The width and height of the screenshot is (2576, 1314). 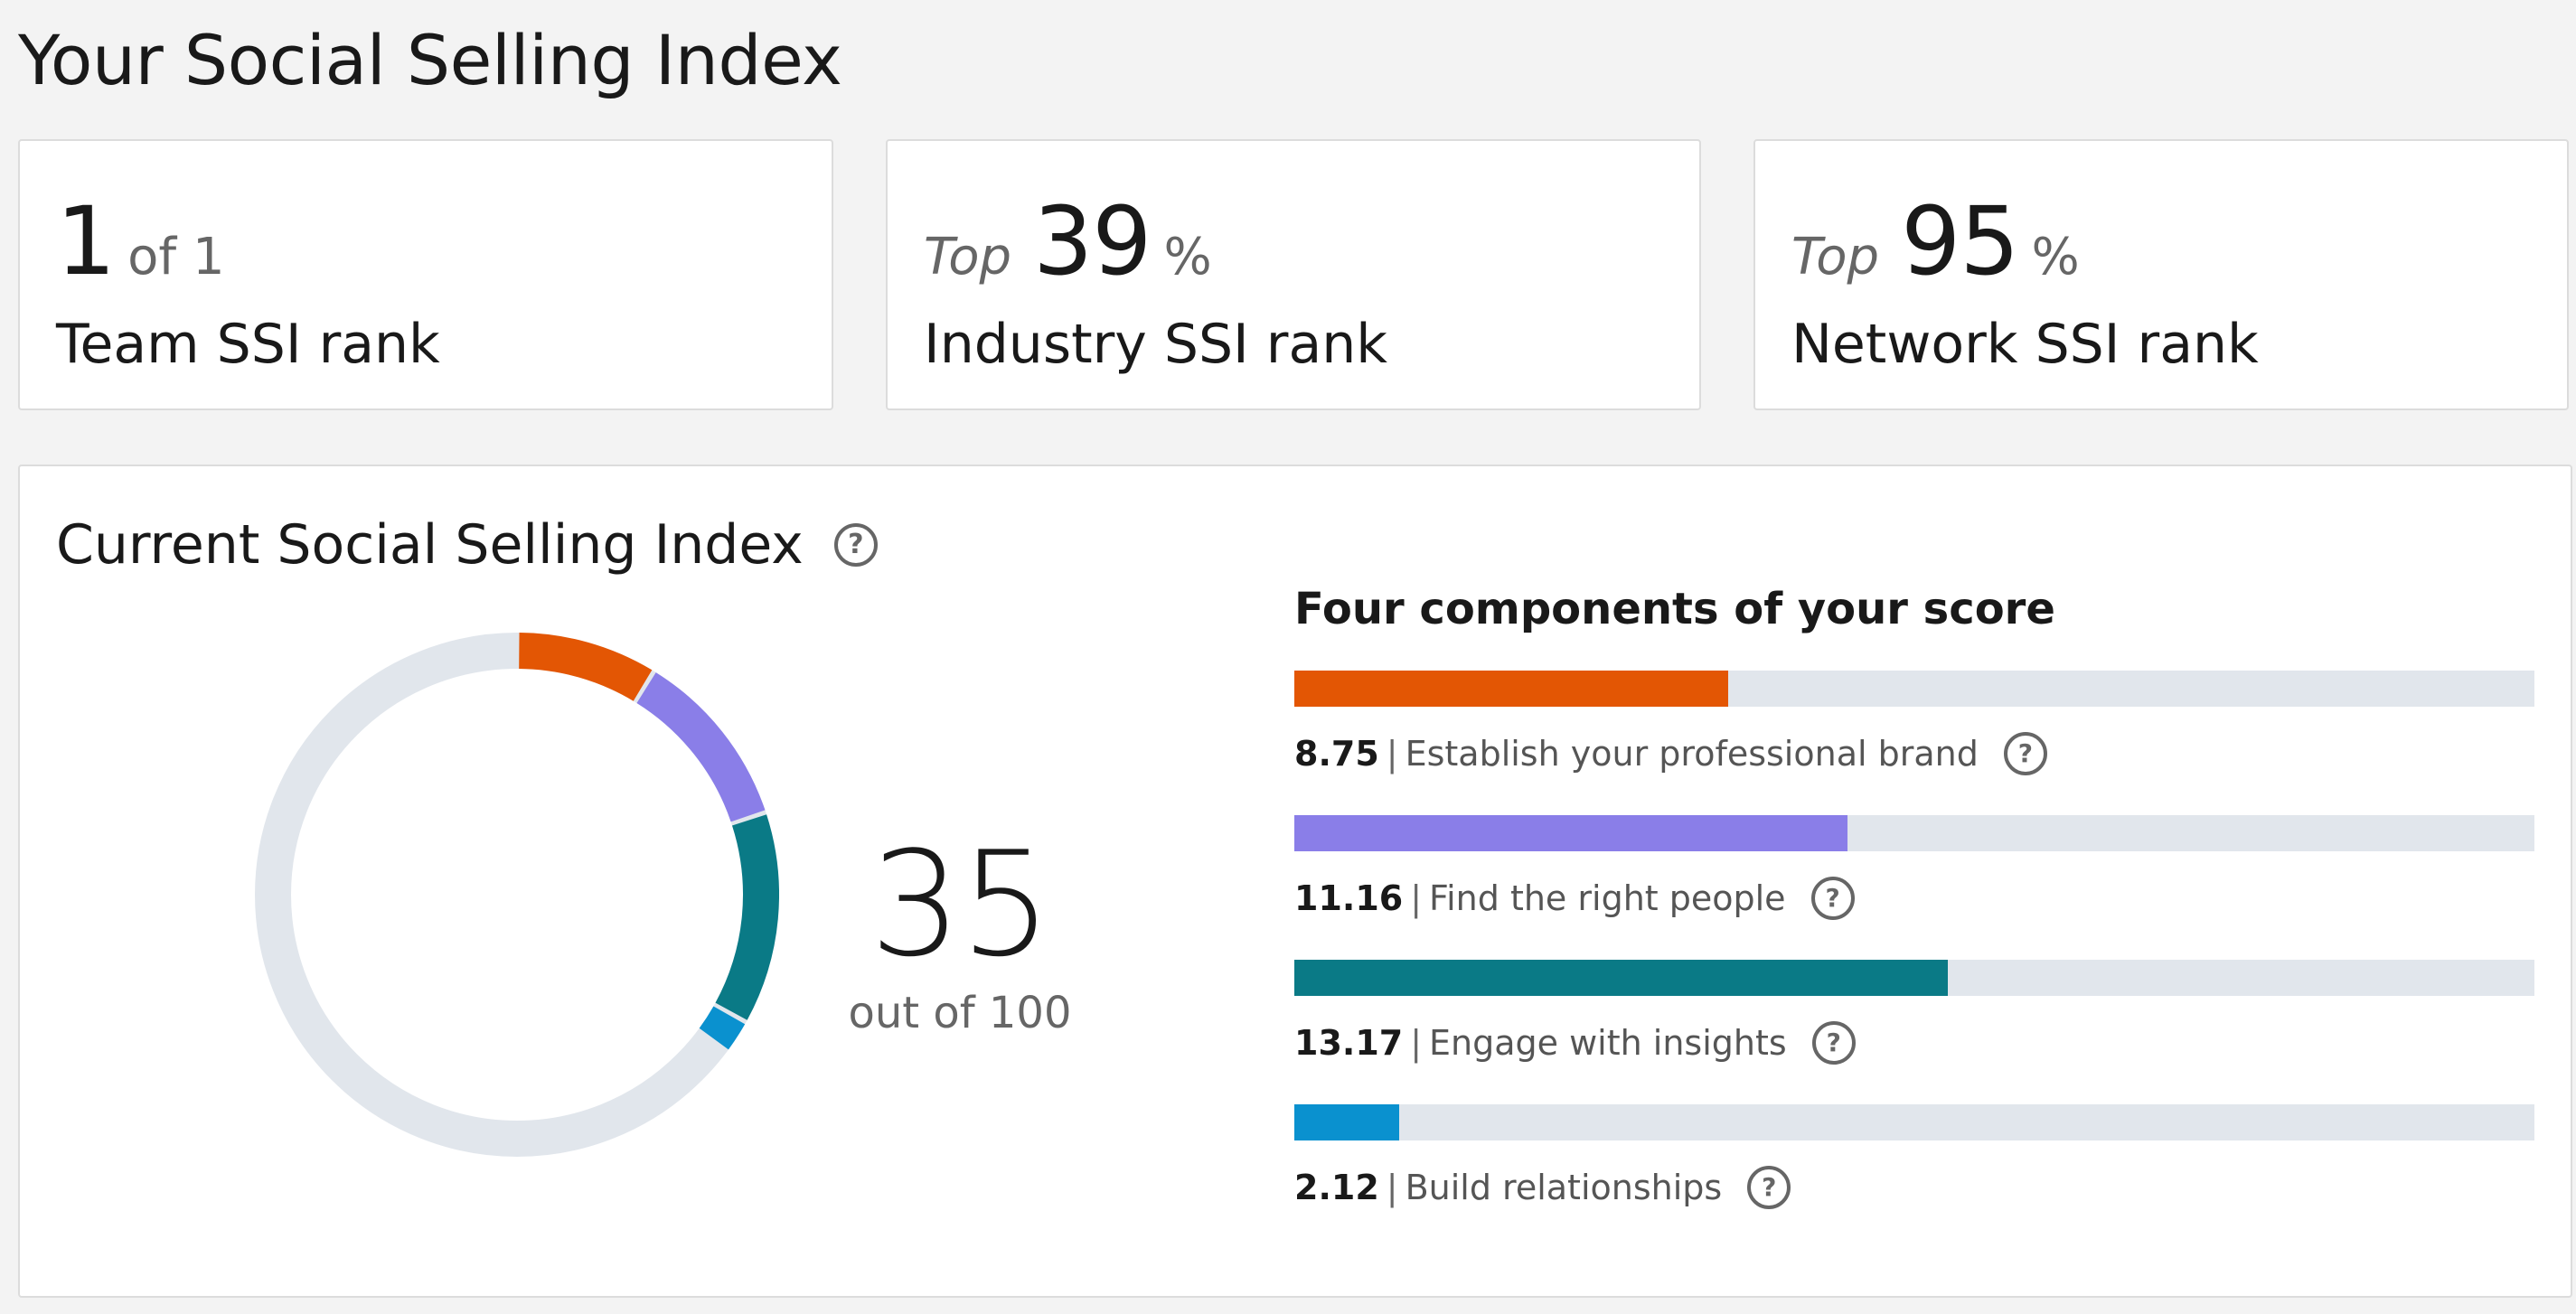 I want to click on component-row-insights: 13.17 | Engage with insights ?, so click(x=1914, y=1032).